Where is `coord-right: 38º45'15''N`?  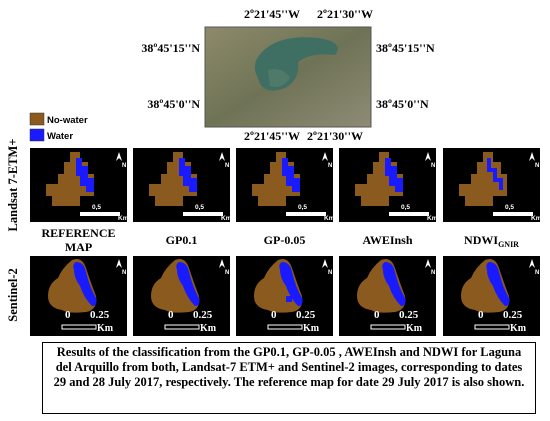 coord-right: 38º45'15''N is located at coordinates (405, 48).